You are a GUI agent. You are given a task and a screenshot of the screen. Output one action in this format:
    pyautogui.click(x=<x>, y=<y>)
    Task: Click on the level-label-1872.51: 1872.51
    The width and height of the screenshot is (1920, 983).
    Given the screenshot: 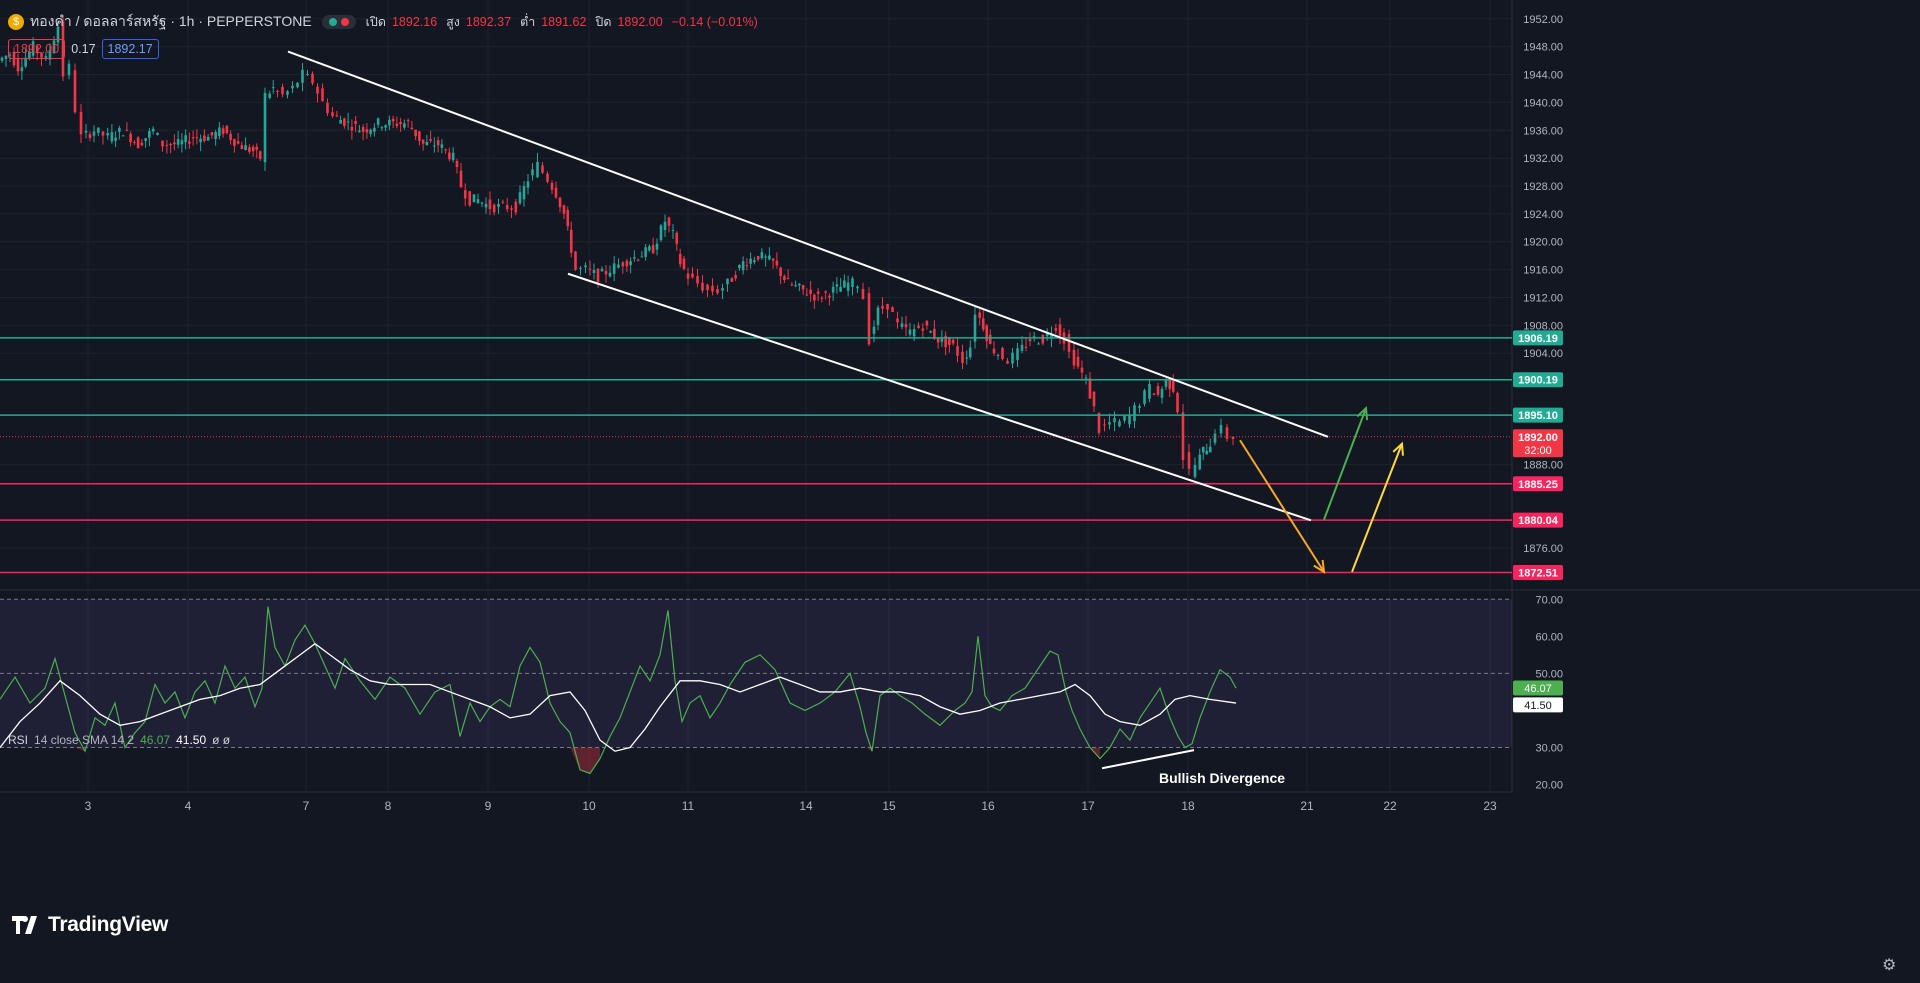 What is the action you would take?
    pyautogui.click(x=1538, y=574)
    